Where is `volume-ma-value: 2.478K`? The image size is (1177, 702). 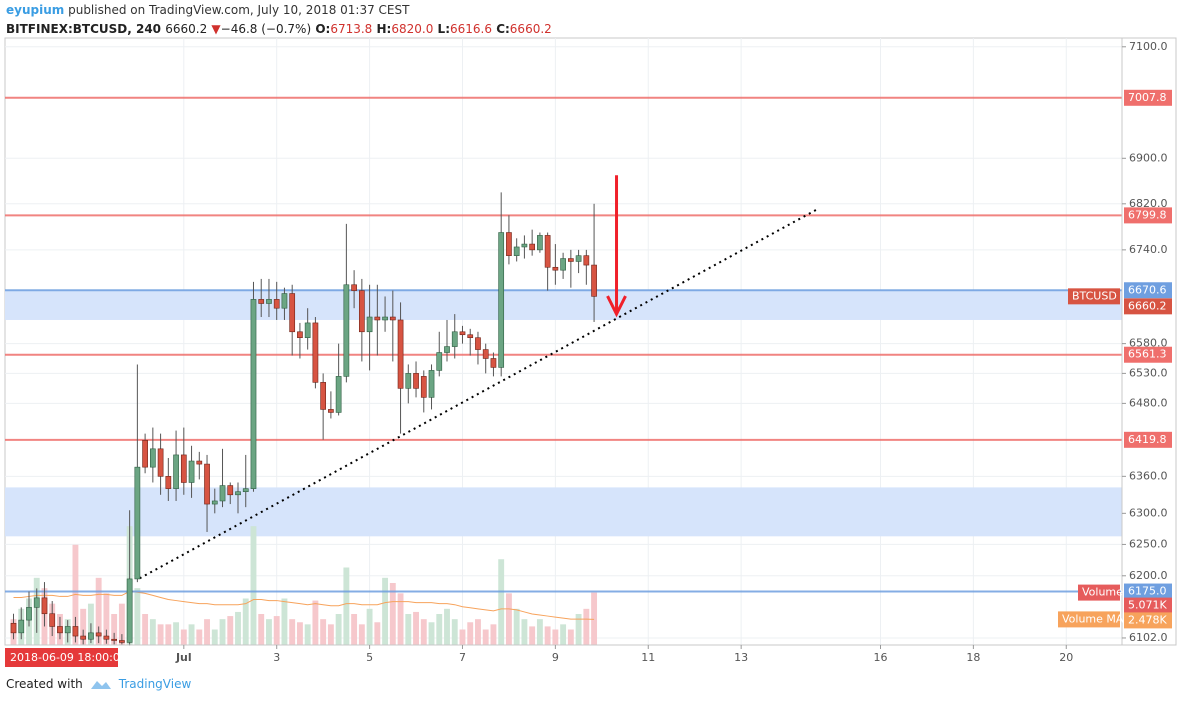 volume-ma-value: 2.478K is located at coordinates (1147, 619).